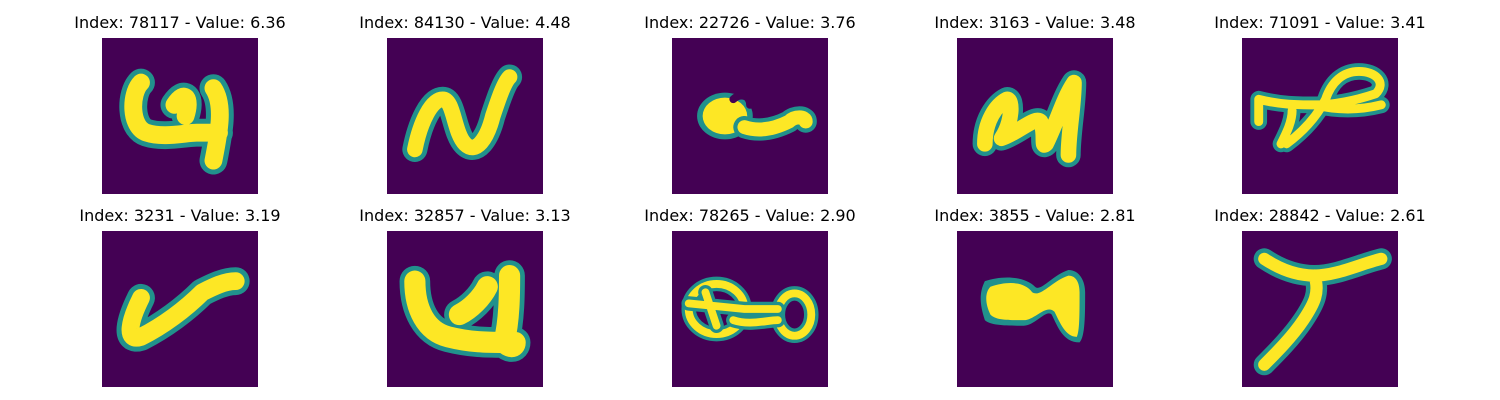 The height and width of the screenshot is (400, 1500). Describe the element at coordinates (180, 309) in the screenshot. I see `digit-image-v-like` at that location.